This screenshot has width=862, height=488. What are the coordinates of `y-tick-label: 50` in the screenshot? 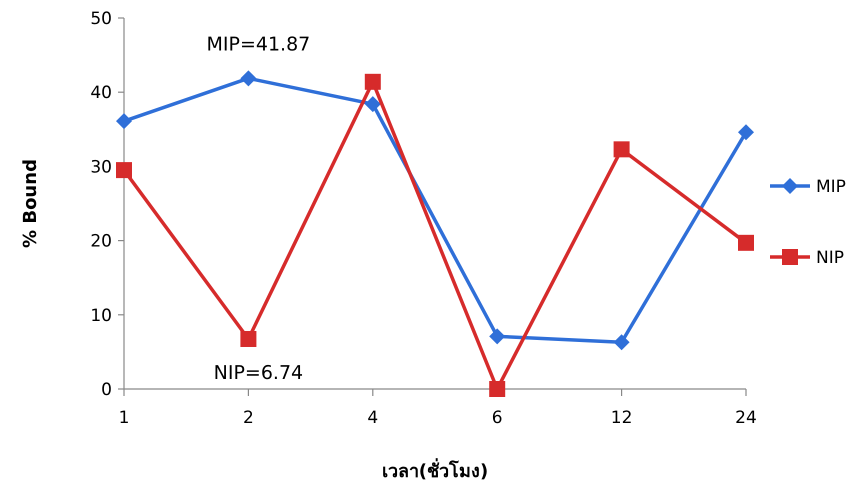 It's located at (101, 19).